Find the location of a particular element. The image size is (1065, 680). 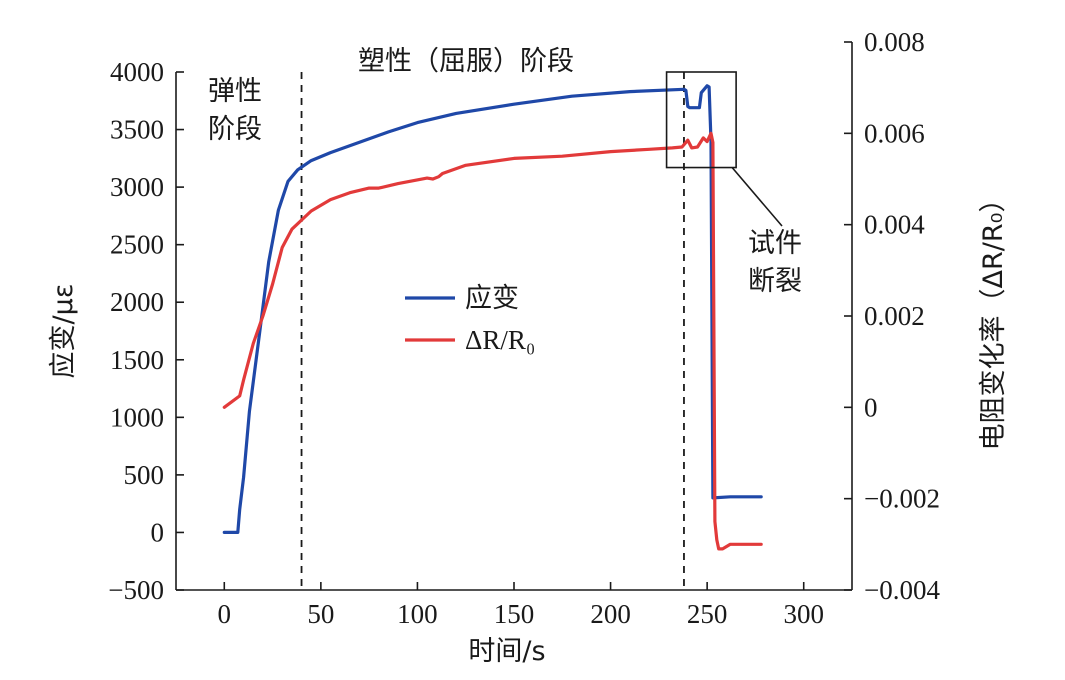

right-y-tick-label: −0.002 is located at coordinates (902, 499).